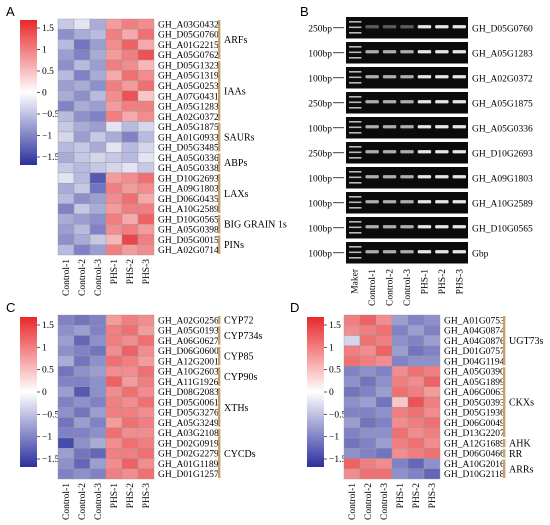  What do you see at coordinates (474, 403) in the screenshot?
I see `gene-label: GH_D05G0393` at bounding box center [474, 403].